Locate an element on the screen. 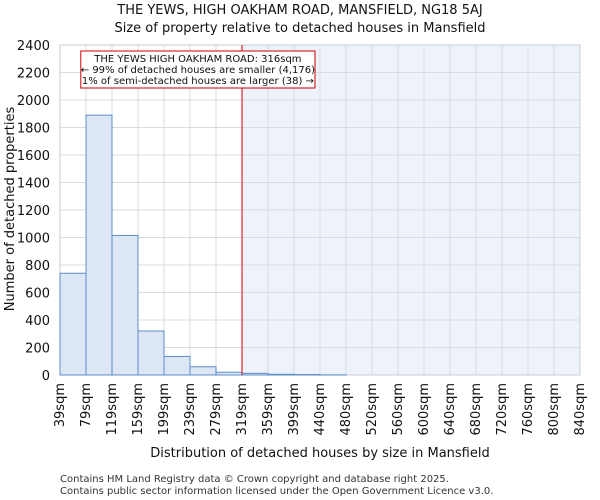  x-tick-label: 480sqm is located at coordinates (346, 409).